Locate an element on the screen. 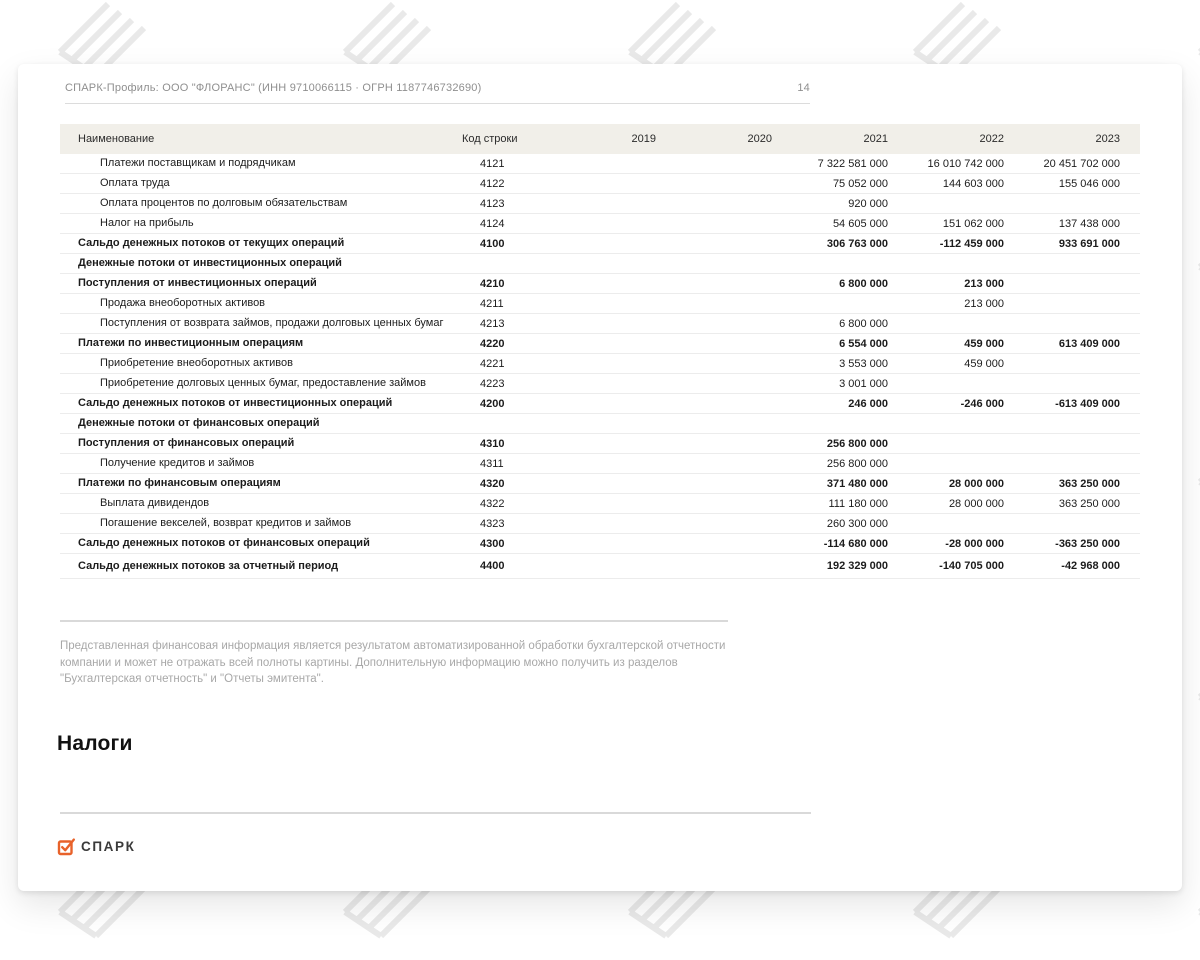 The width and height of the screenshot is (1200, 960). row-value: 20 451 702 000 is located at coordinates (1081, 163).